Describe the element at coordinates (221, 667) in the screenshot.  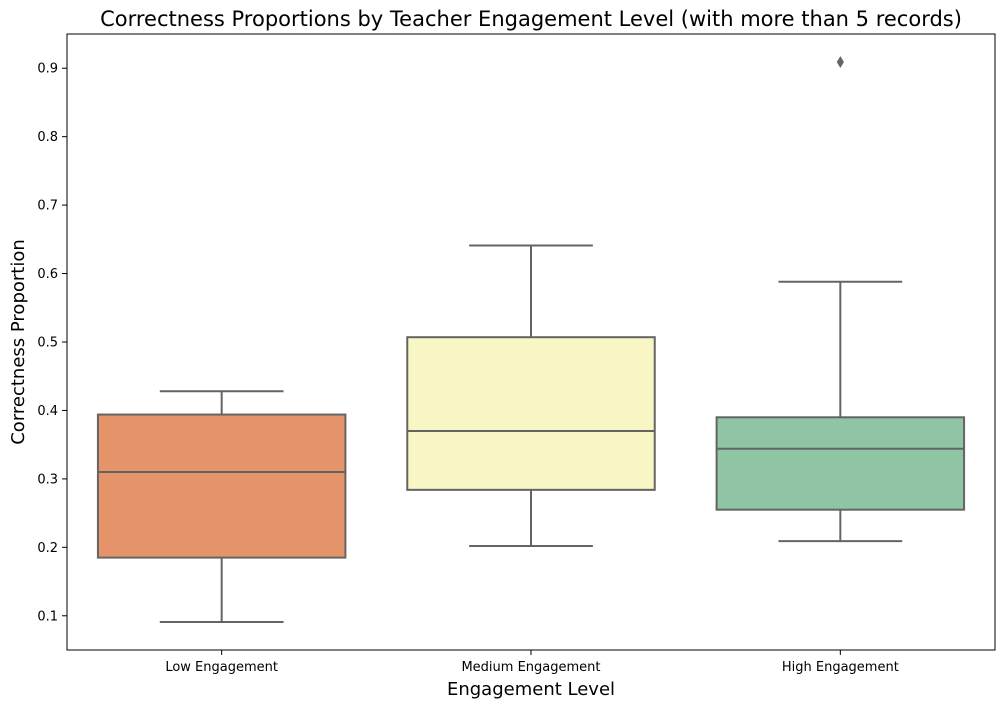
I see `x-tick-label: Low Engagement` at that location.